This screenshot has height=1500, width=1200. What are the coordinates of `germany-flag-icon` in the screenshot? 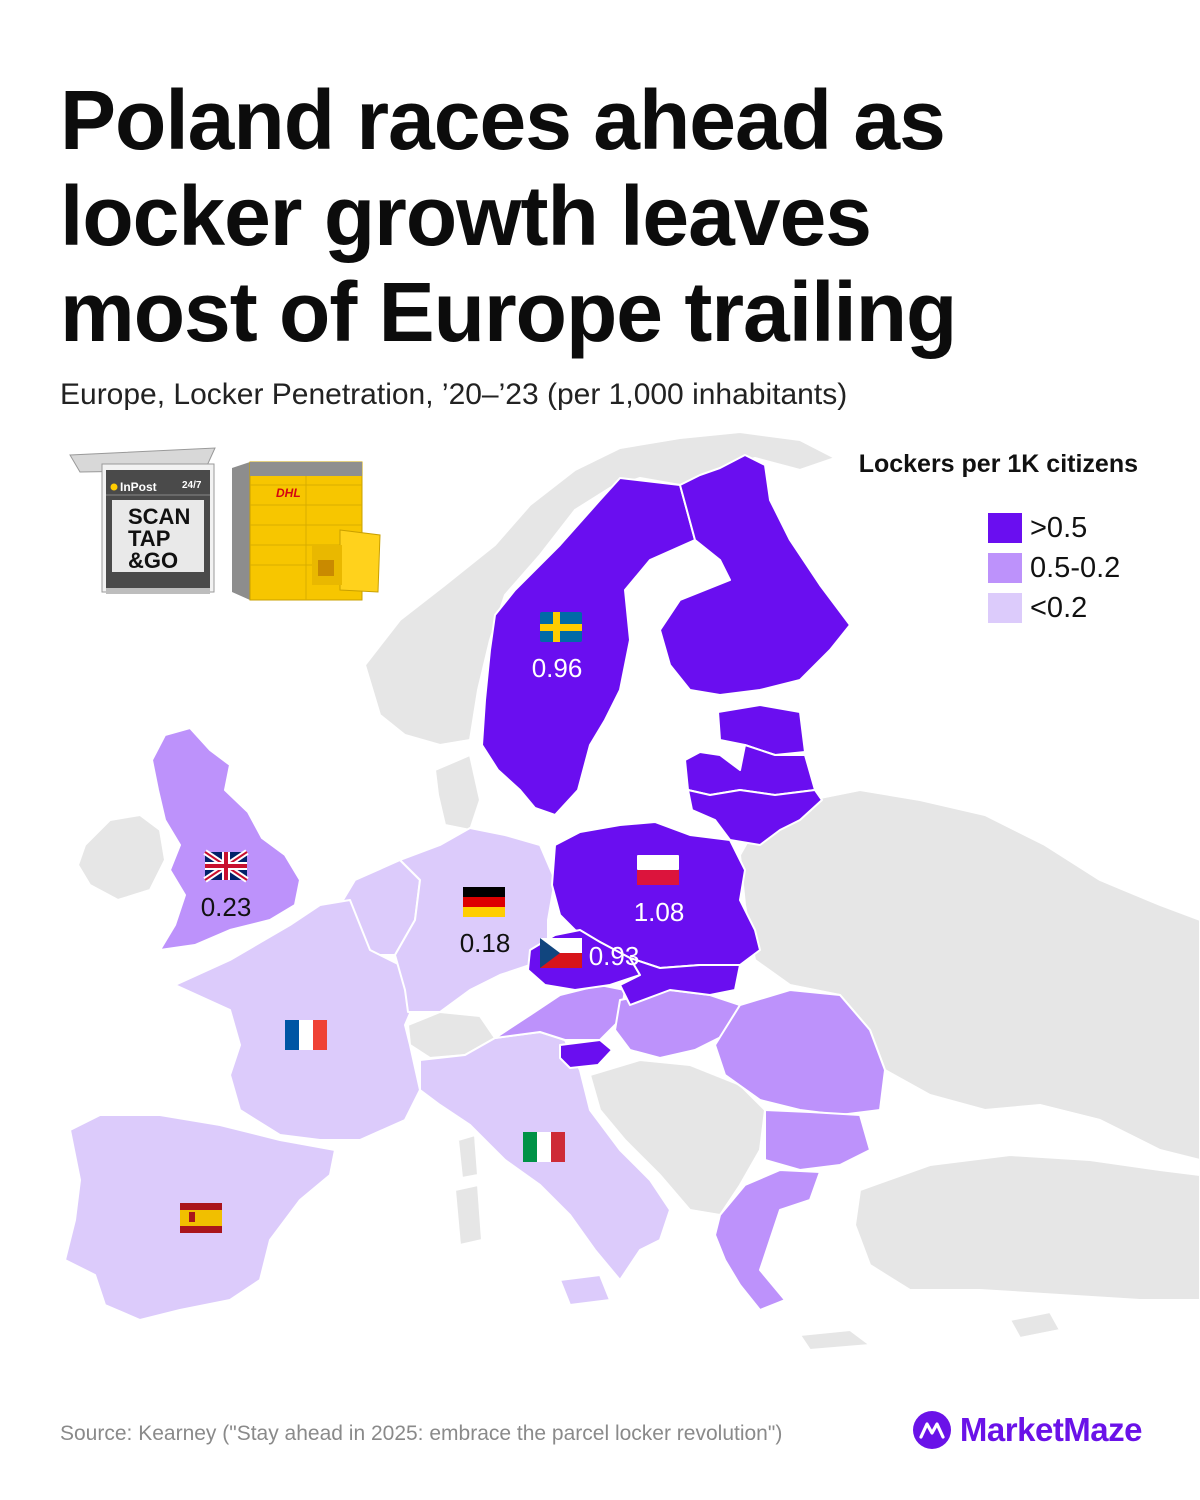 It's located at (484, 902).